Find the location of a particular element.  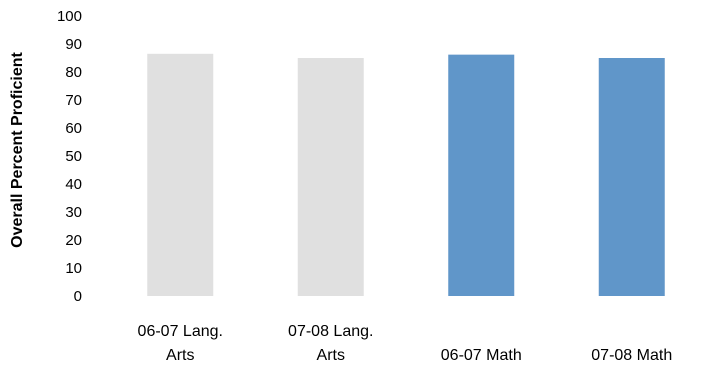

y-tick-label: 50 is located at coordinates (73, 156).